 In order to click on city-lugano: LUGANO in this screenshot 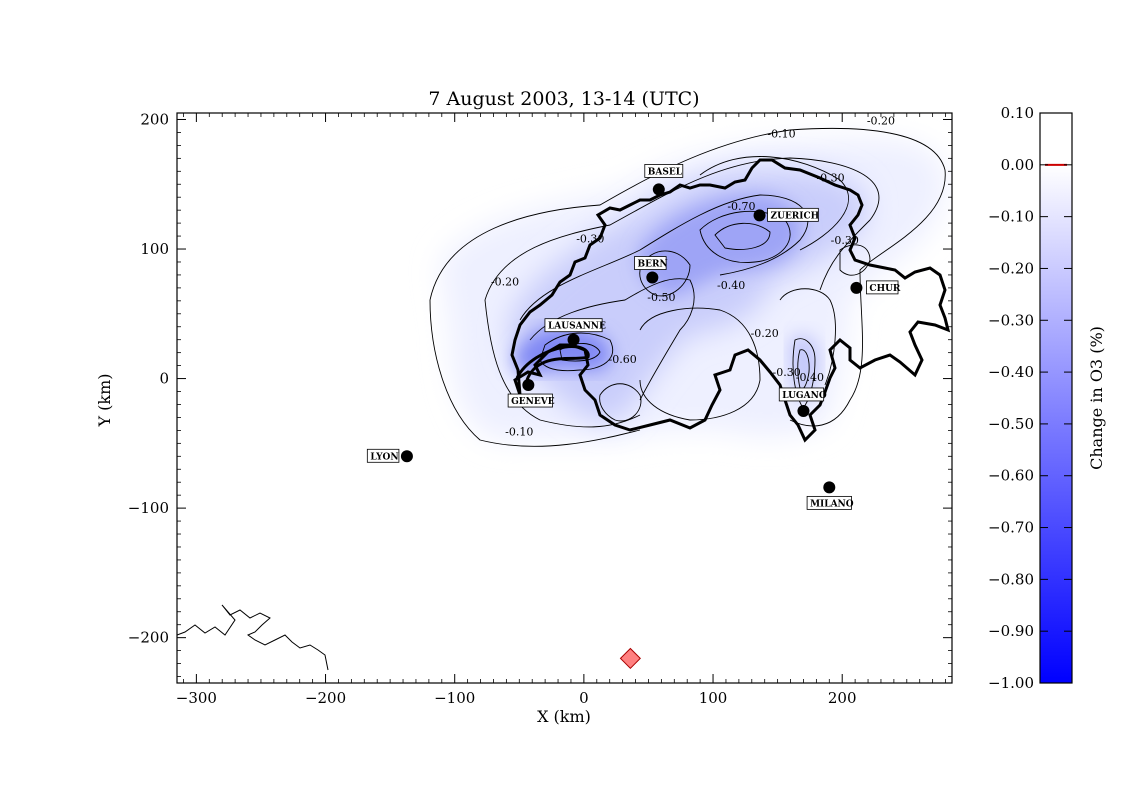, I will do `click(802, 402)`.